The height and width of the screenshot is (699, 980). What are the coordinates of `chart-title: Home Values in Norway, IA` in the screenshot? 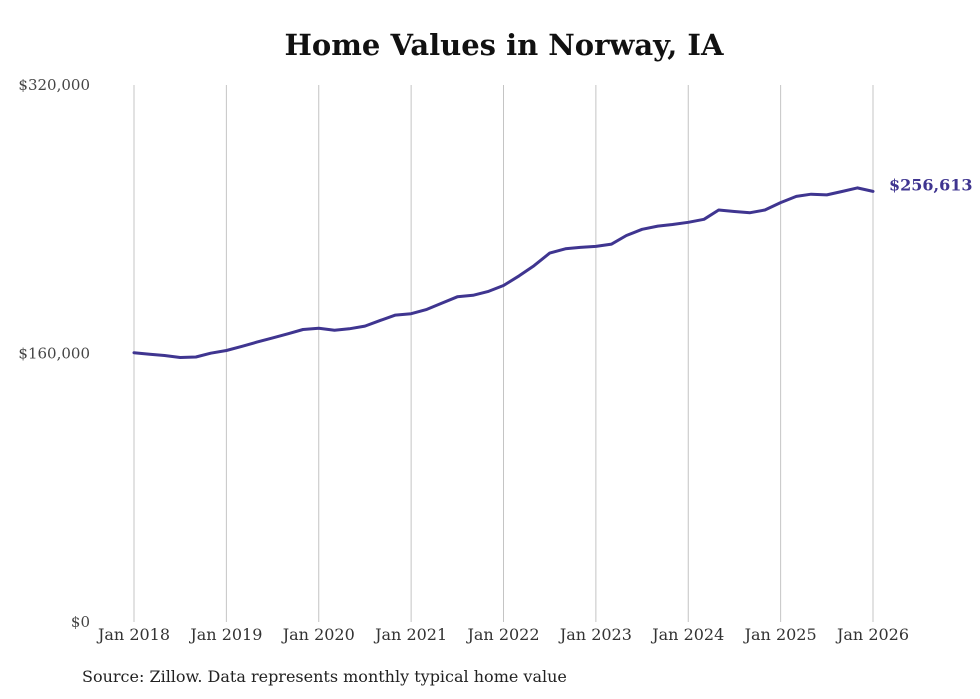 It's located at (504, 45).